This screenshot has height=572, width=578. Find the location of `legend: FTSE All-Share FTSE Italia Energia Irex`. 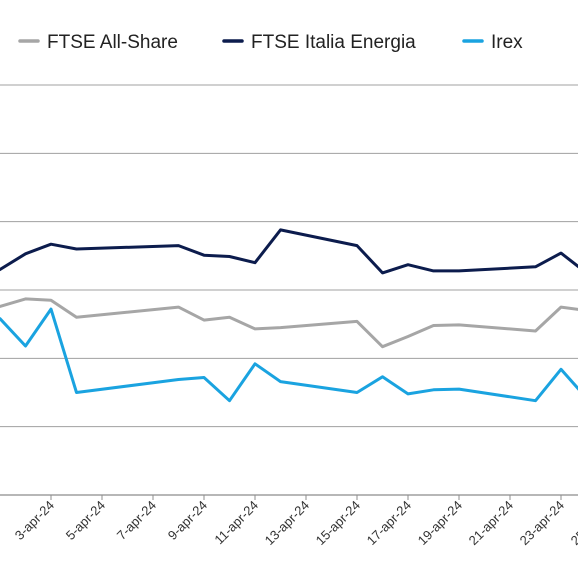

legend: FTSE All-Share FTSE Italia Energia Irex is located at coordinates (270, 42).